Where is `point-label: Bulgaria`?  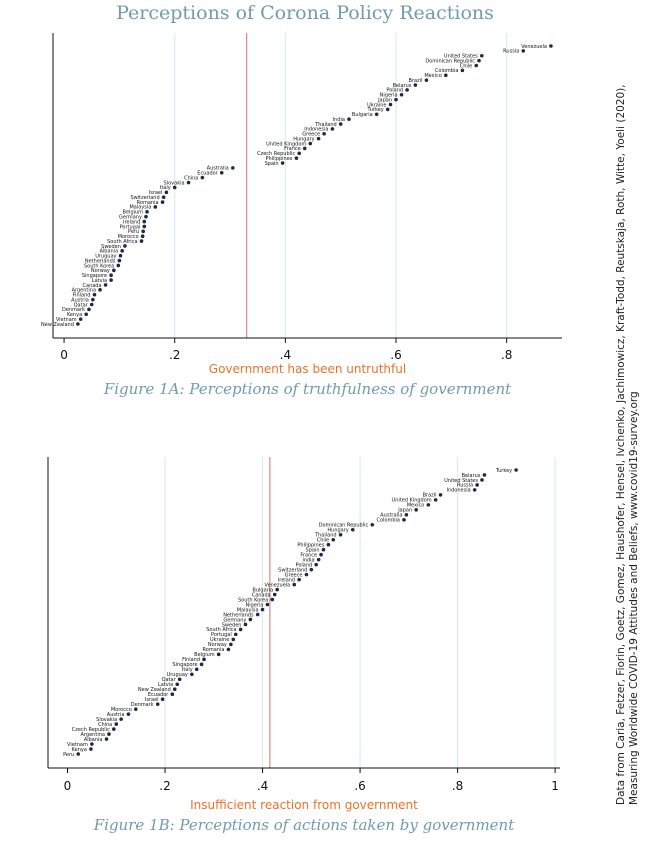 point-label: Bulgaria is located at coordinates (362, 115).